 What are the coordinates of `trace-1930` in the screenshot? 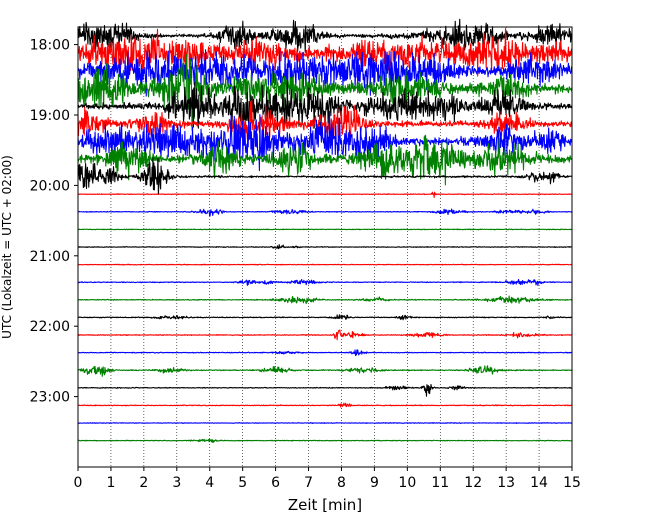 It's located at (325, 160).